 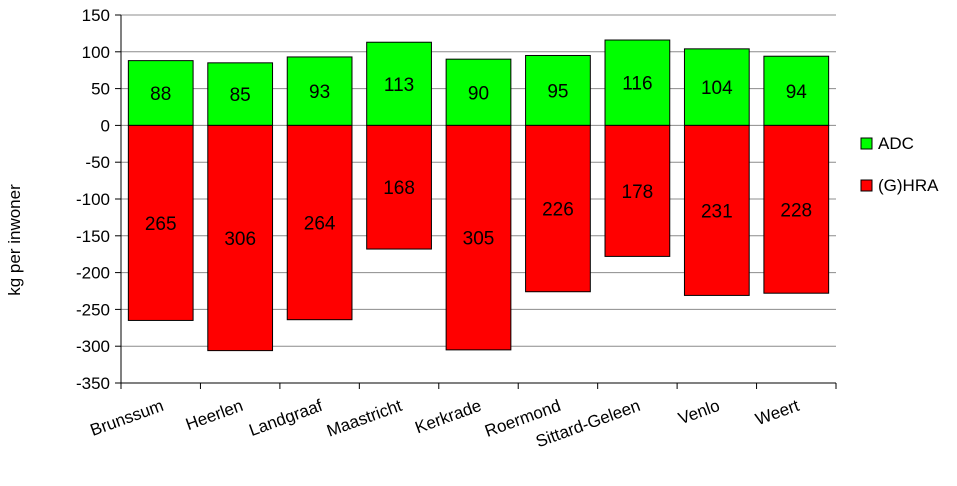 What do you see at coordinates (93, 383) in the screenshot?
I see `y-tick-label: -350` at bounding box center [93, 383].